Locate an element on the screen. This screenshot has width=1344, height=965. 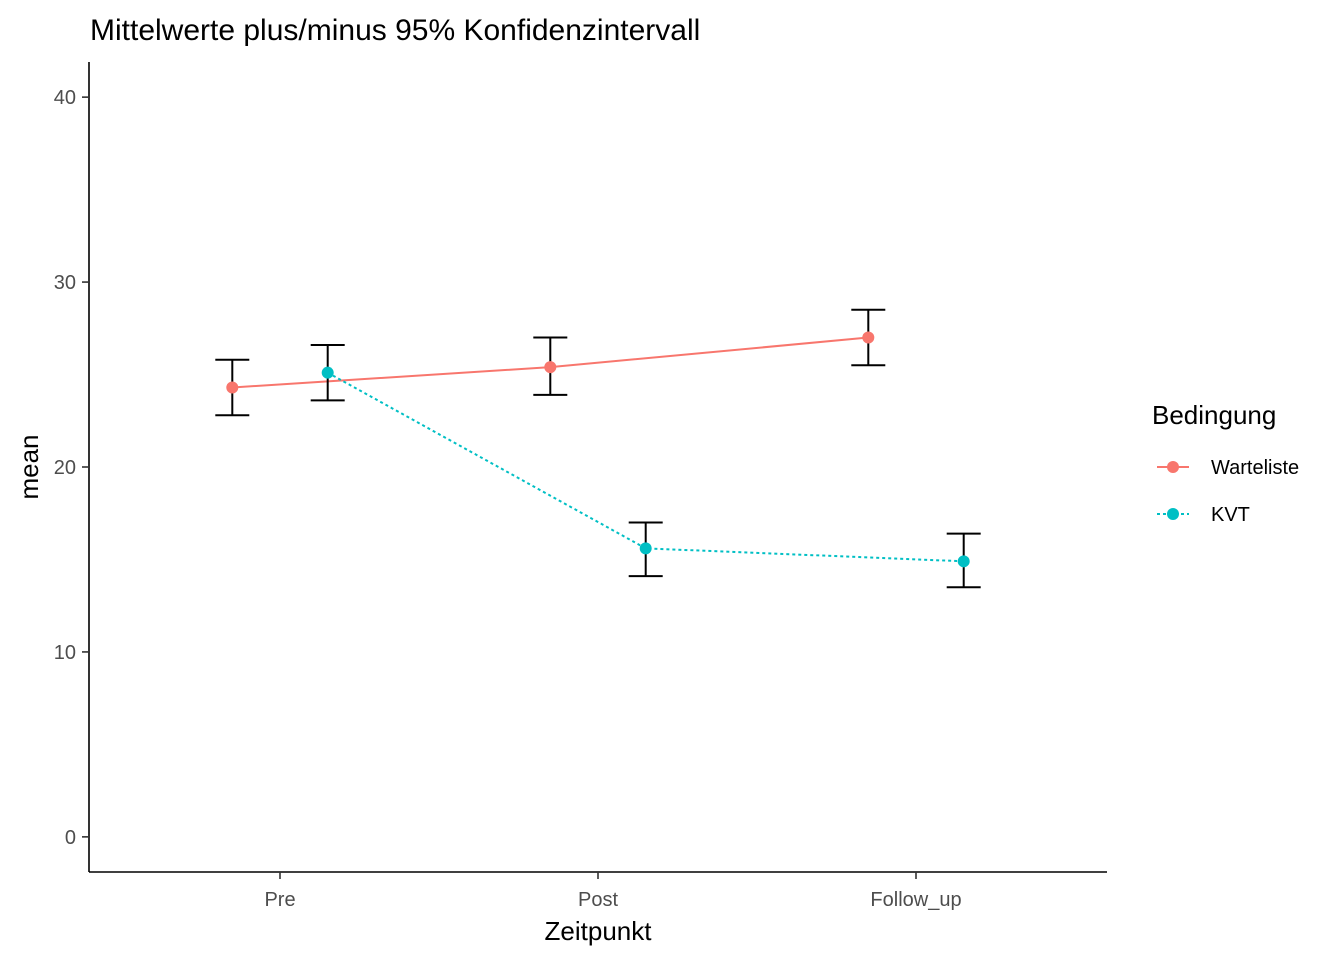
legend-label: Warteliste is located at coordinates (1255, 468).